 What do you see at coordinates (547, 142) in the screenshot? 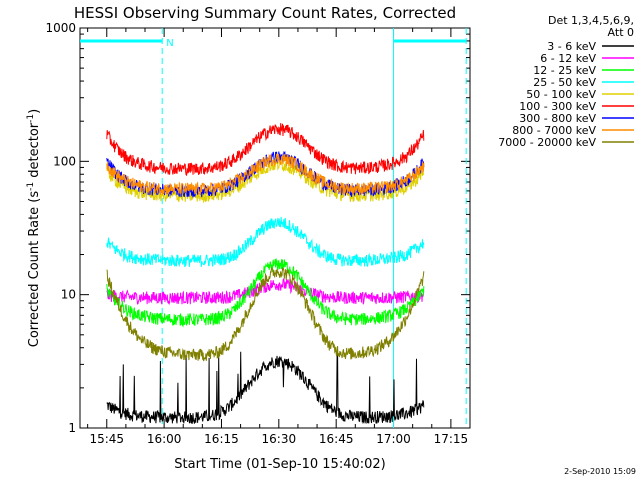
I see `legend-entry-label: 7000 - 20000 keV` at bounding box center [547, 142].